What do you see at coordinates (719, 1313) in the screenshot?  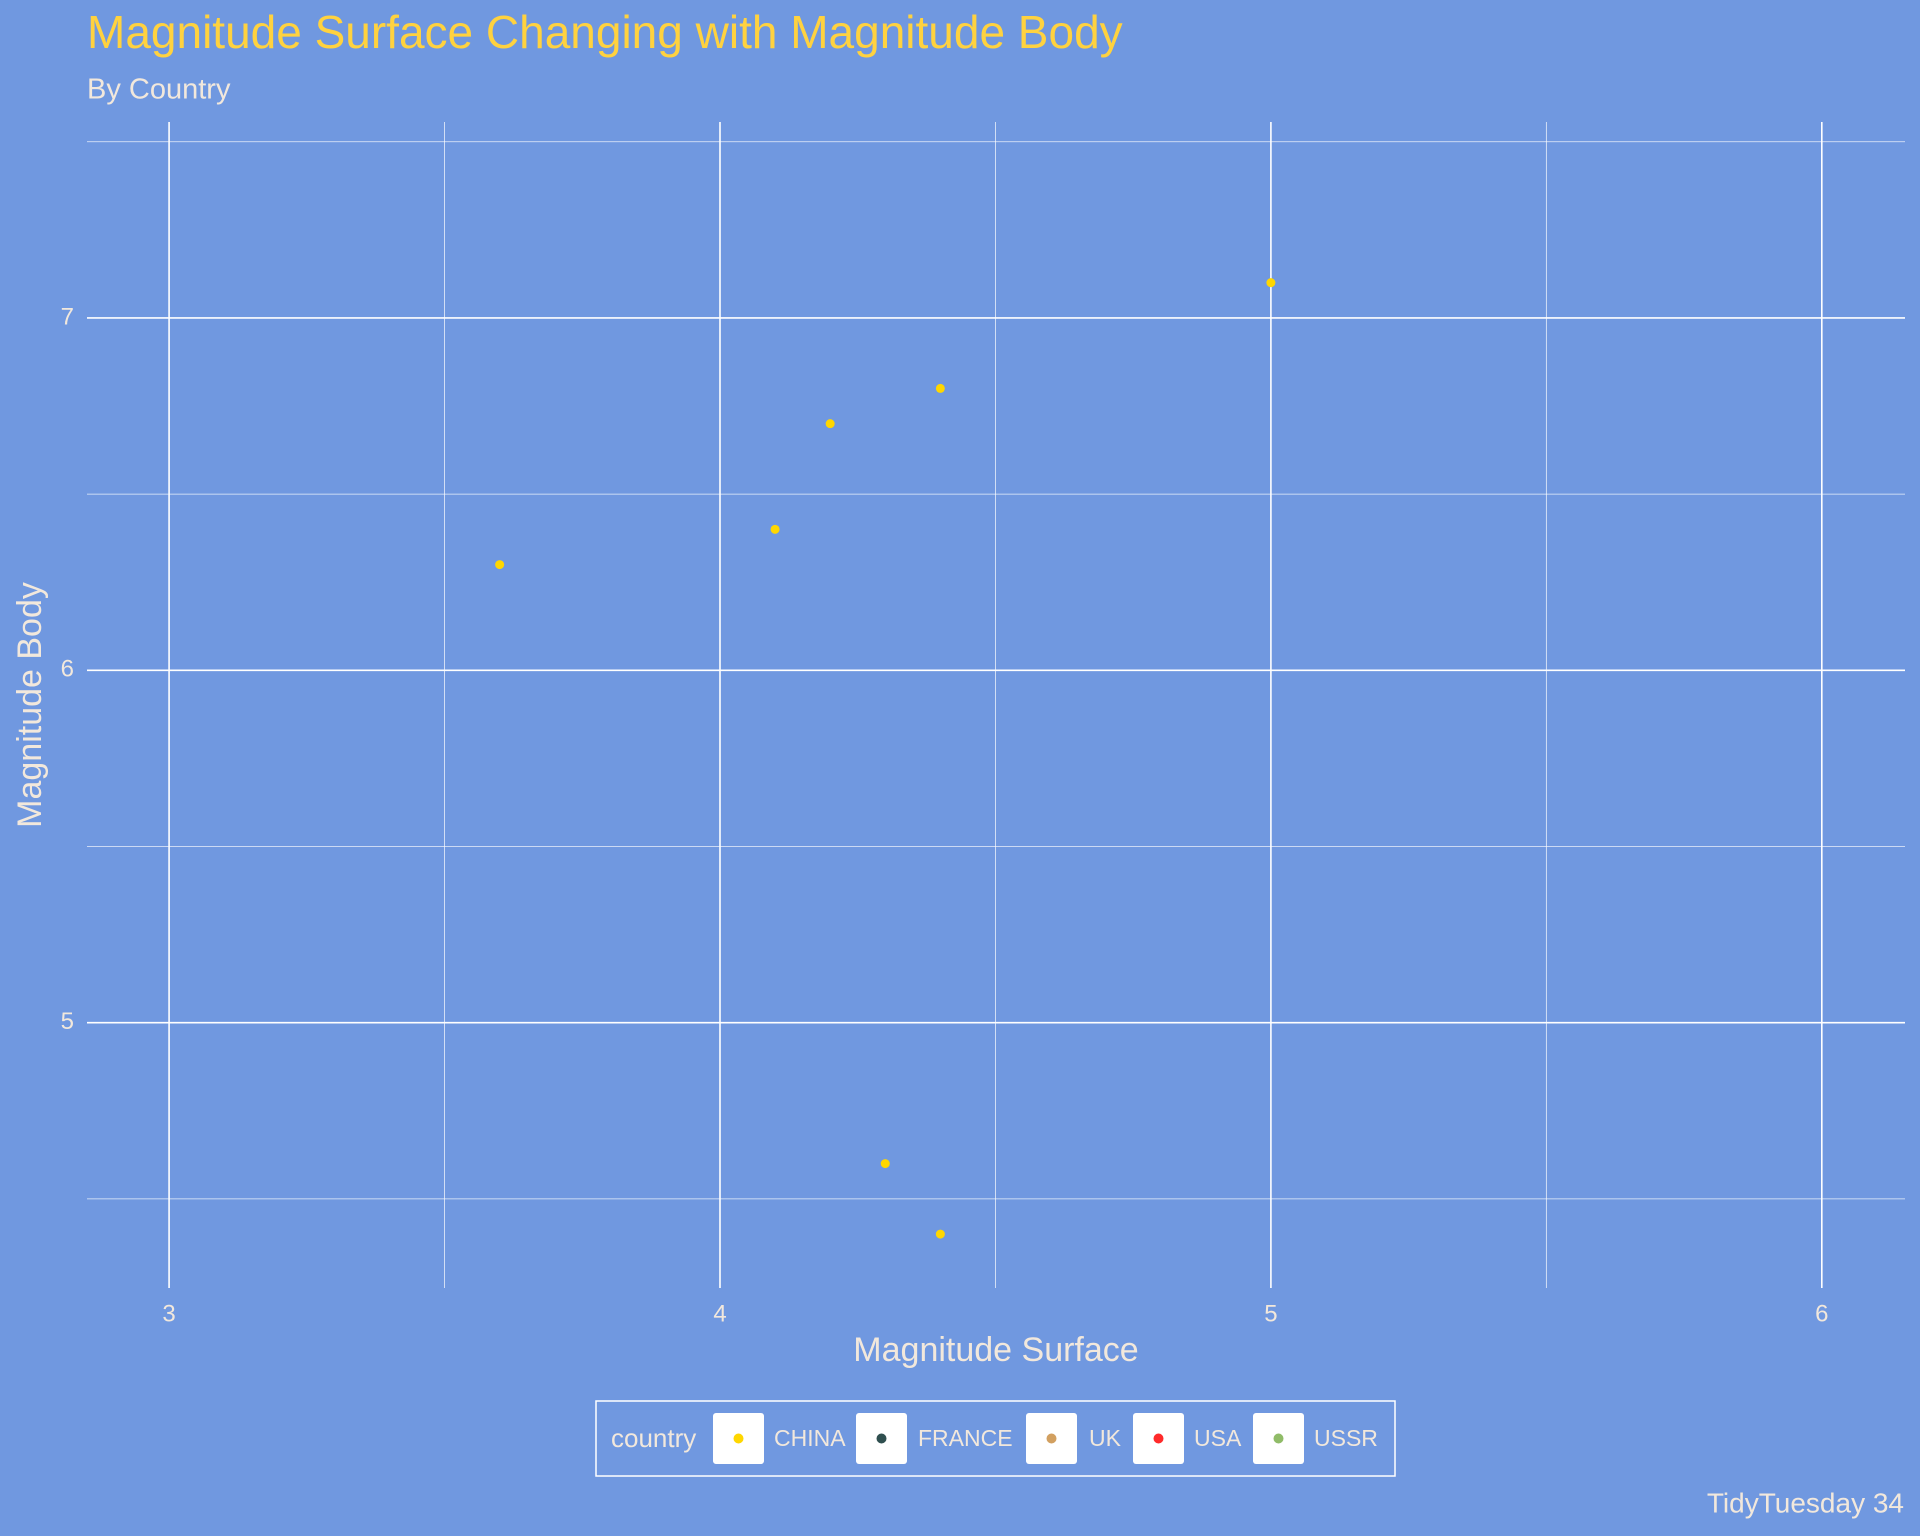 I see `x-tick-label: 4` at bounding box center [719, 1313].